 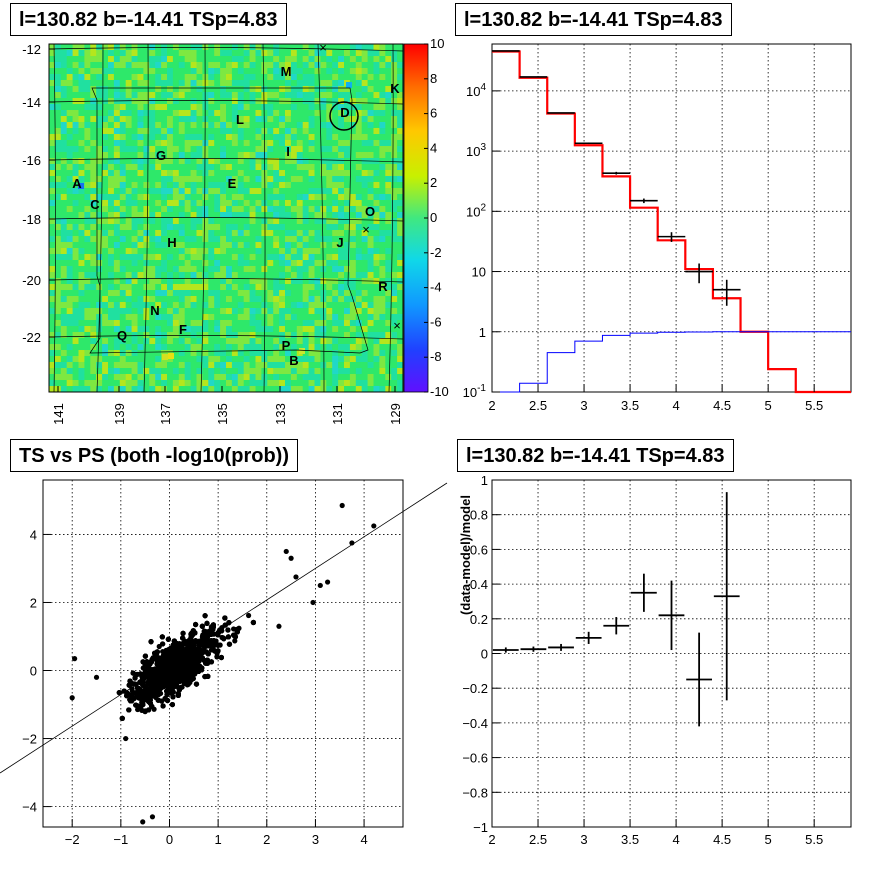 What do you see at coordinates (77, 183) in the screenshot?
I see `source-label: A` at bounding box center [77, 183].